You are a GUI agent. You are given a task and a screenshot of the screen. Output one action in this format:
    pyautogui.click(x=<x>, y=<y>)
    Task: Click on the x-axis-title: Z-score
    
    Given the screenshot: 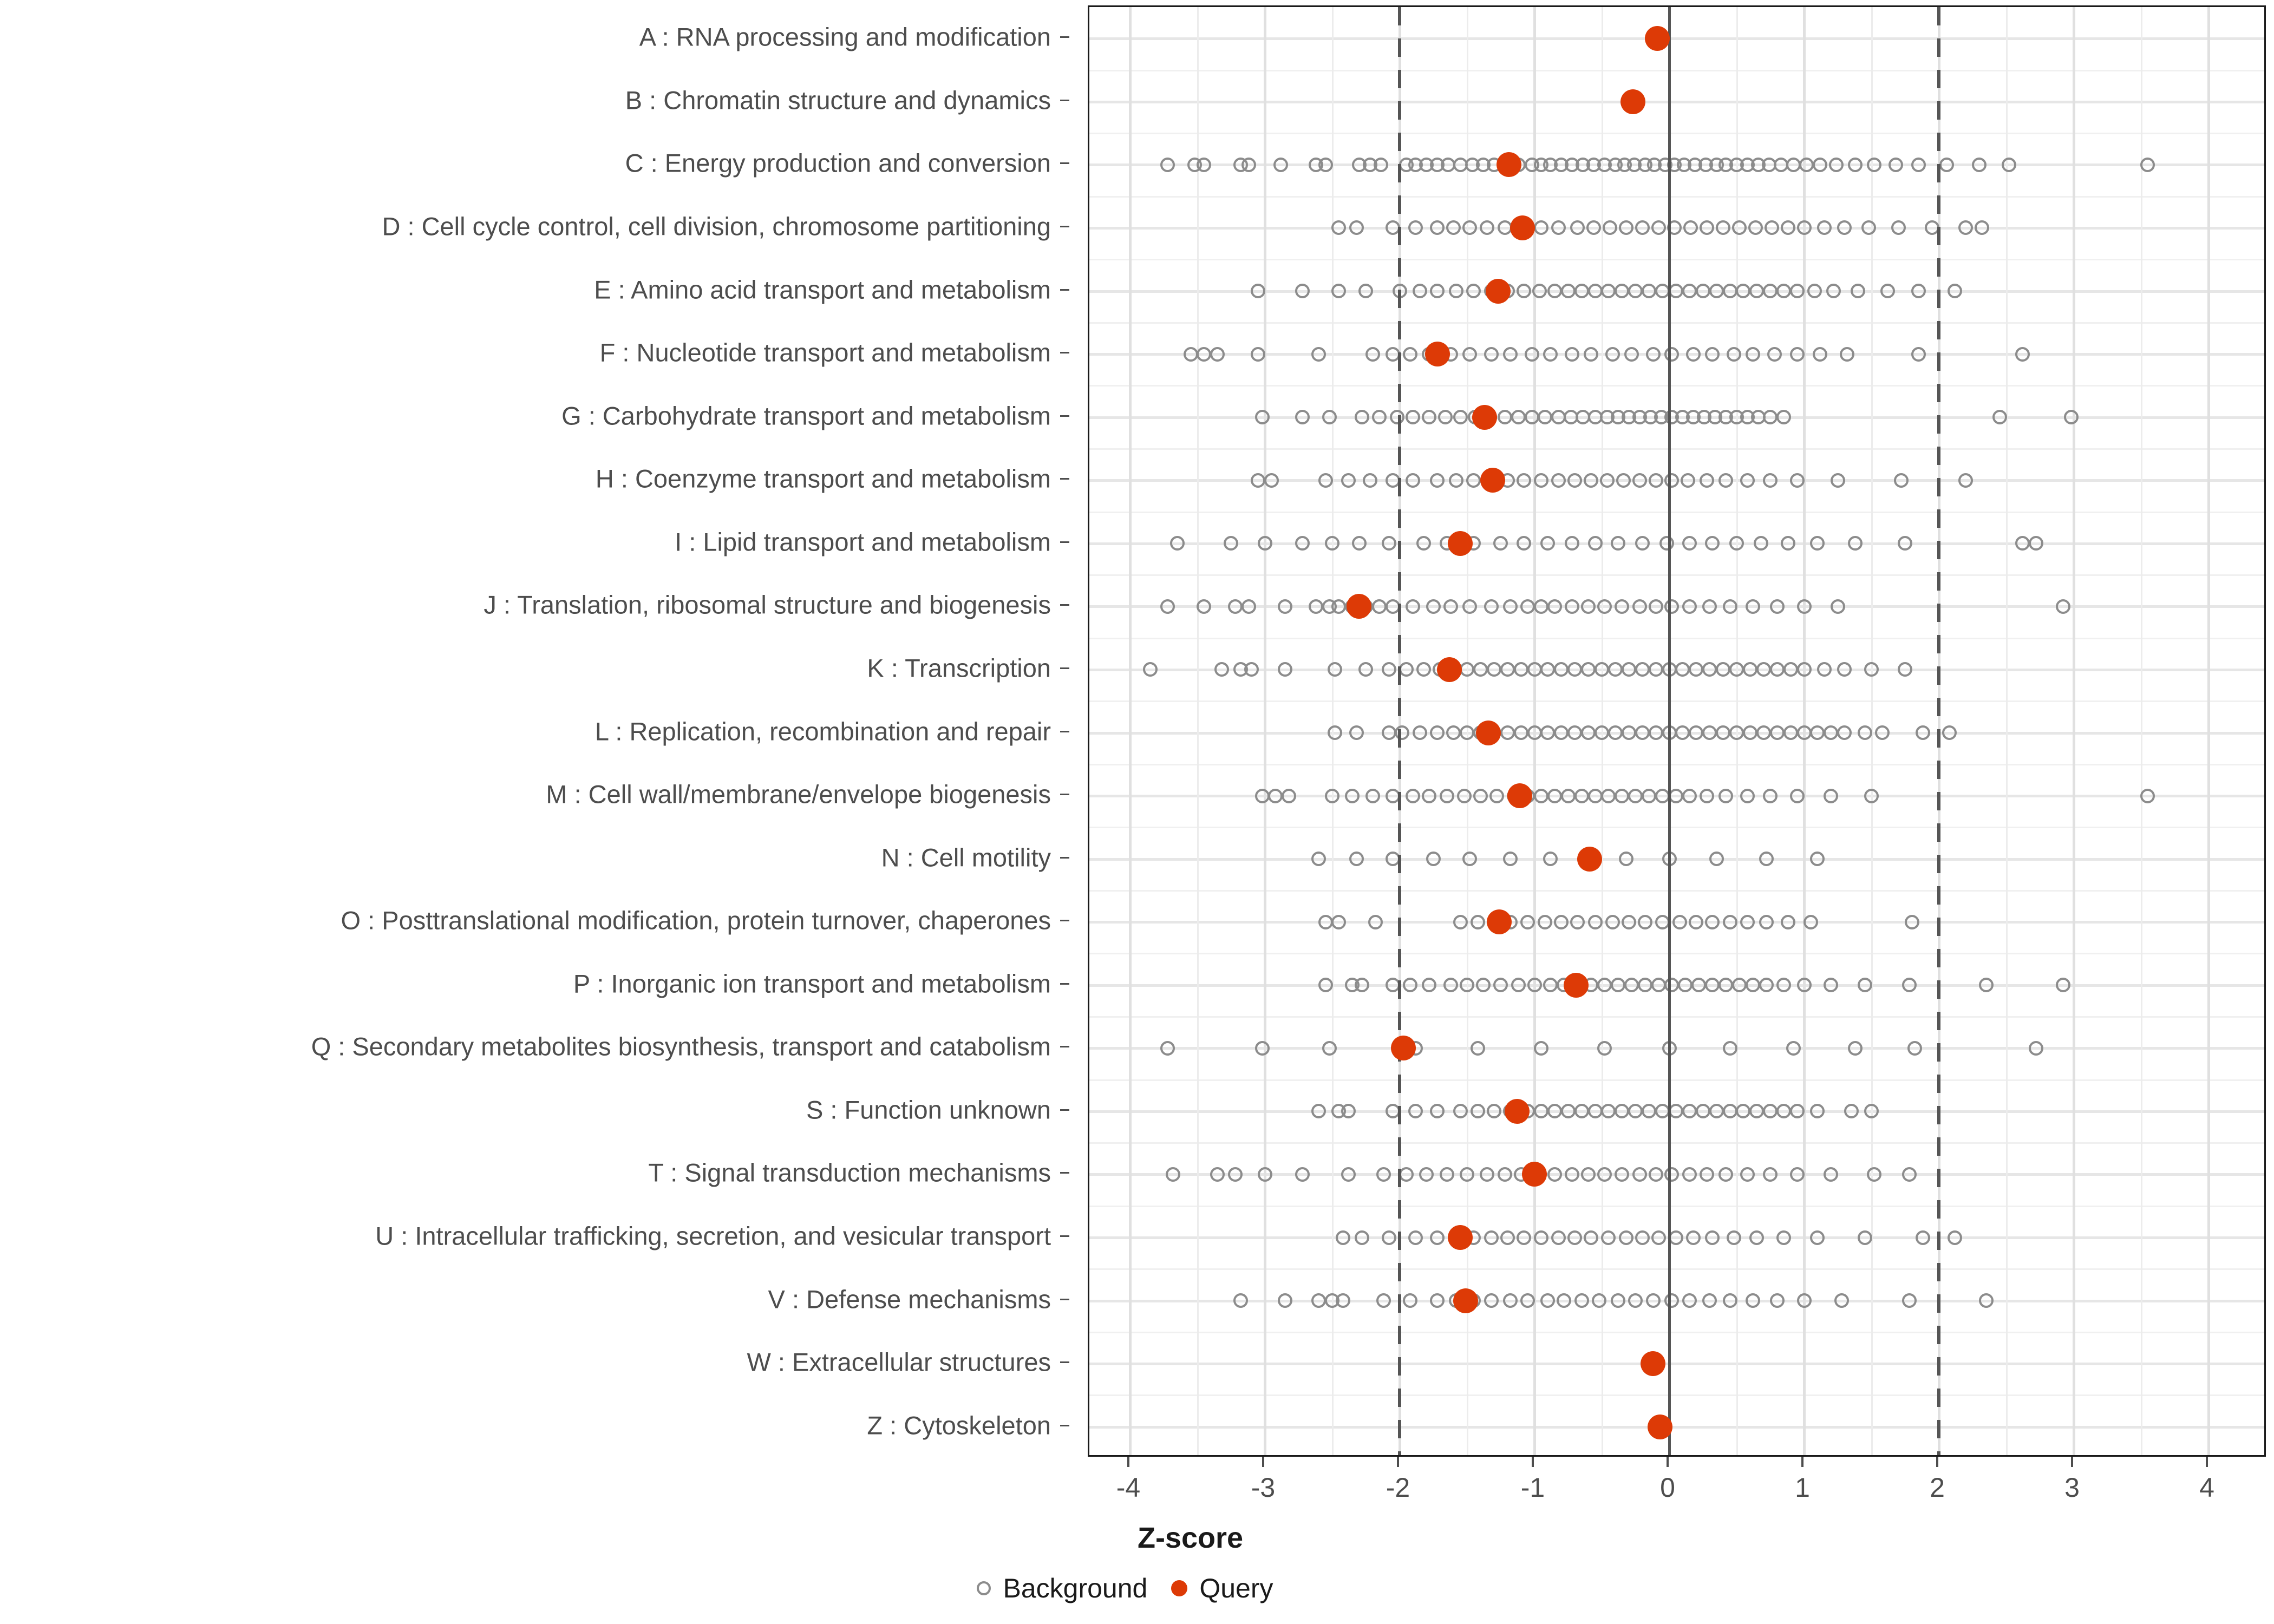 What is the action you would take?
    pyautogui.click(x=1137, y=1538)
    